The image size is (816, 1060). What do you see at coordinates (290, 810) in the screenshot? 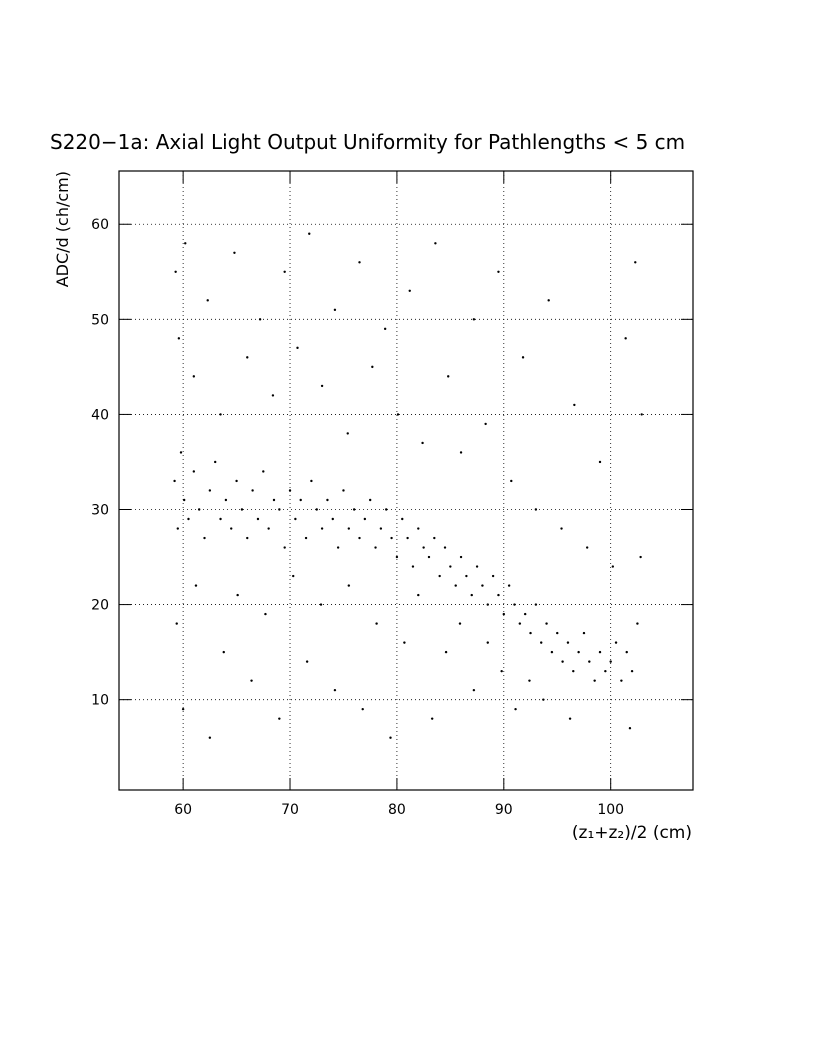
I see `x-tick-label: 70` at bounding box center [290, 810].